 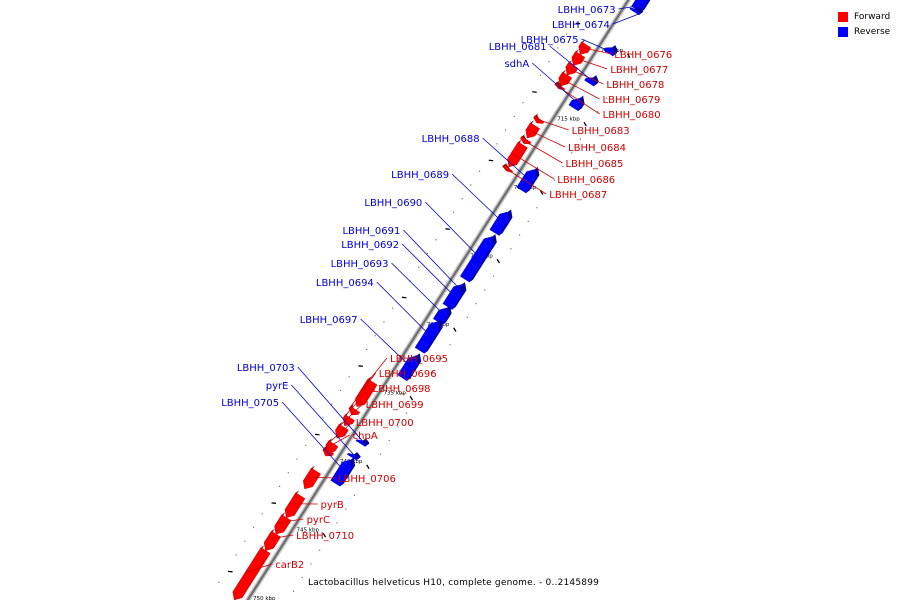 What do you see at coordinates (597, 148) in the screenshot?
I see `gene-label-LBHH_0684: LBHH_0684` at bounding box center [597, 148].